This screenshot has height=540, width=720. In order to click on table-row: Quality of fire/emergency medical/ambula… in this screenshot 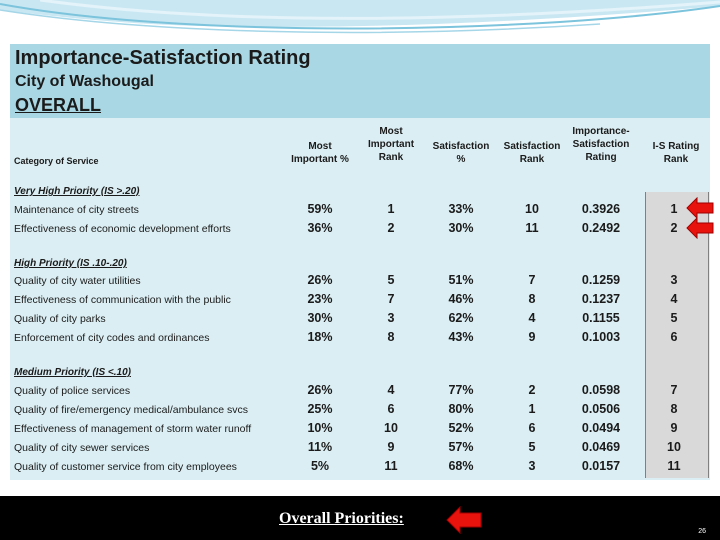, I will do `click(346, 409)`.